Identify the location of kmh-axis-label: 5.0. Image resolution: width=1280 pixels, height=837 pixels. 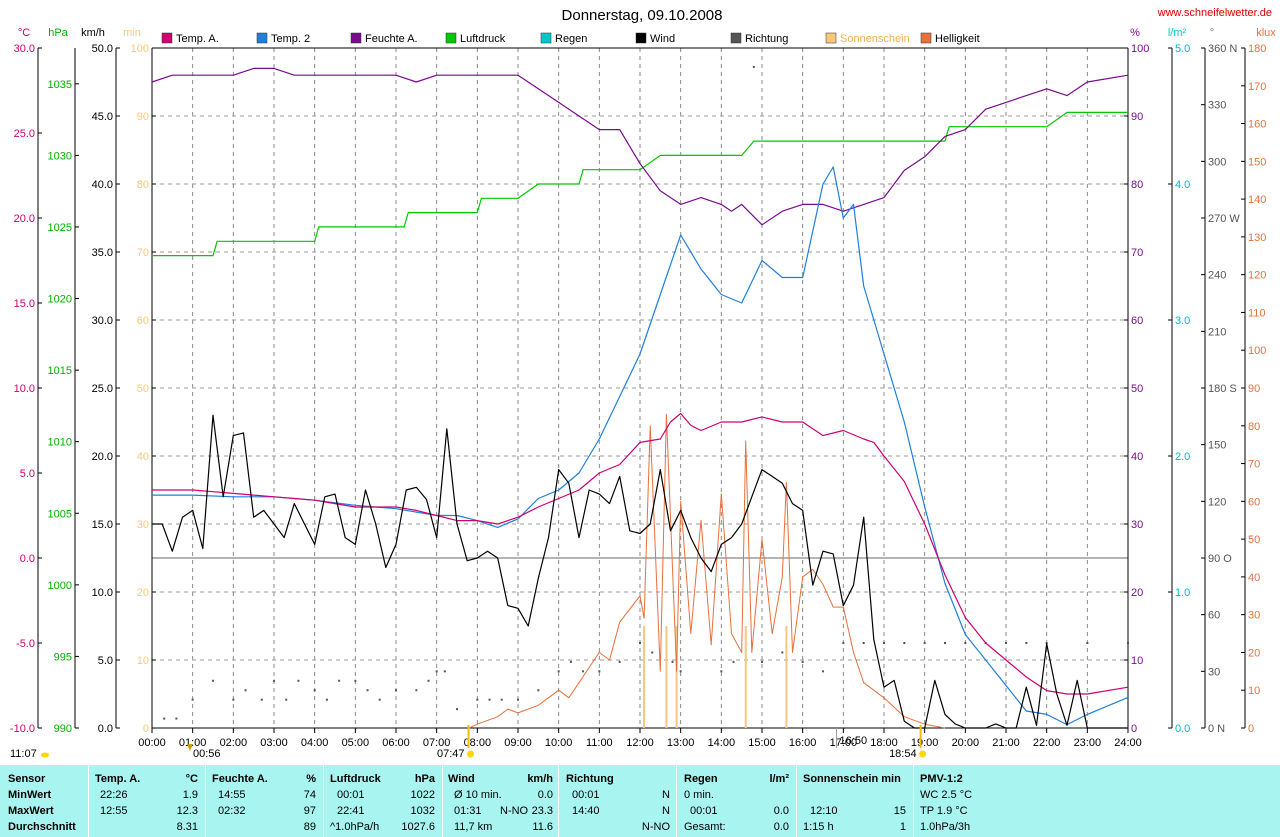
(105, 661).